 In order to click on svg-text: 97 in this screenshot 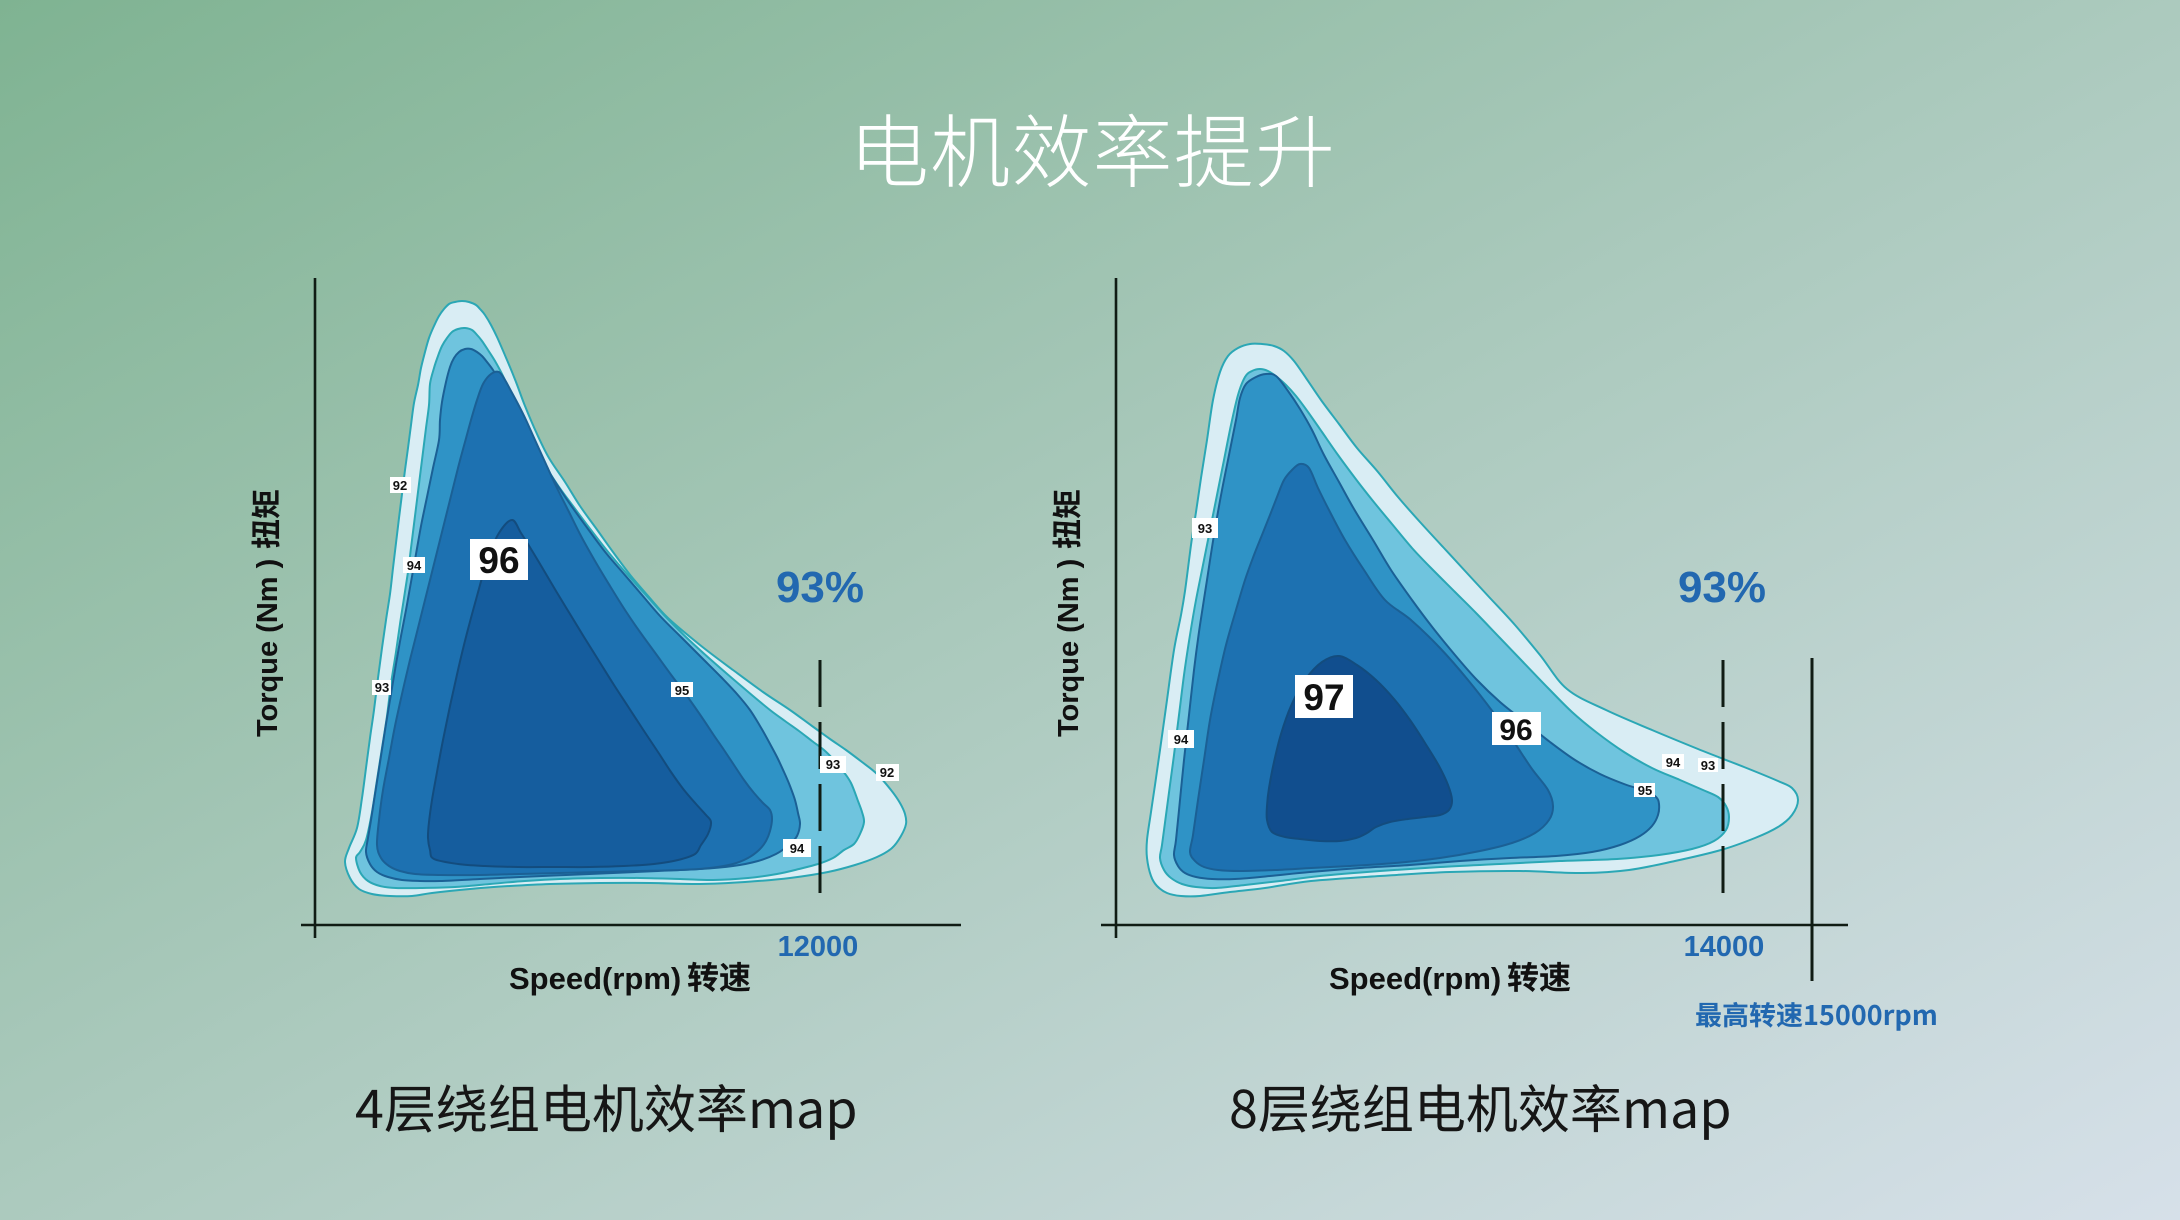, I will do `click(1323, 697)`.